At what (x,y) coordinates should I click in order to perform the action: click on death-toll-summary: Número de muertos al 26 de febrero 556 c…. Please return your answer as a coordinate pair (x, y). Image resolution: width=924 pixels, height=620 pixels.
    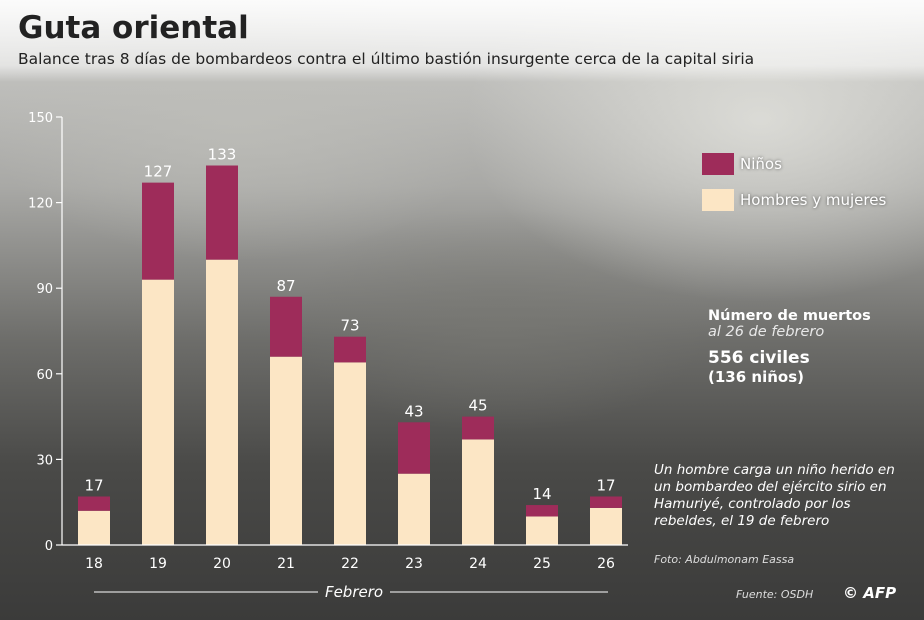
    Looking at the image, I should click on (789, 347).